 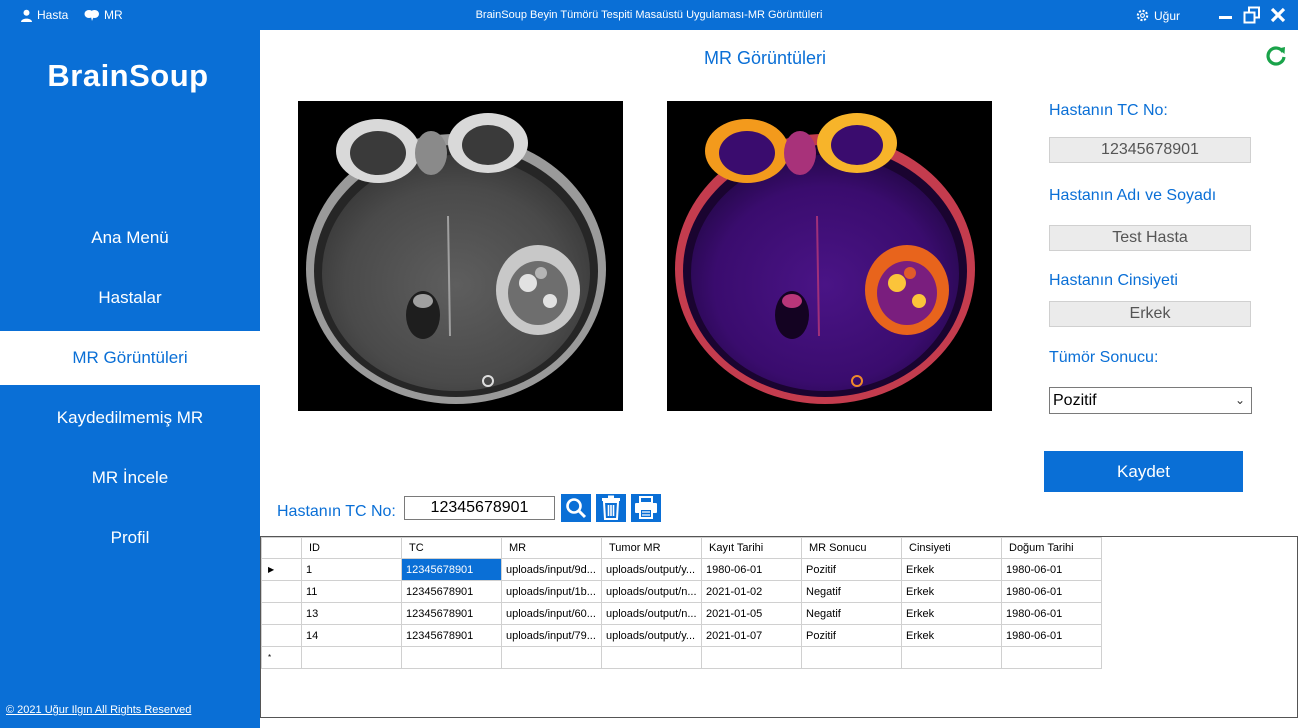 I want to click on table-cell: 11, so click(x=351, y=591).